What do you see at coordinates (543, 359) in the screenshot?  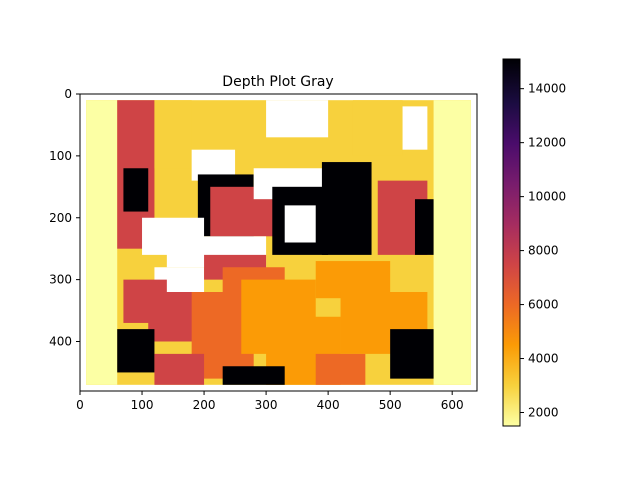 I see `colorbar-tick-label: 4000` at bounding box center [543, 359].